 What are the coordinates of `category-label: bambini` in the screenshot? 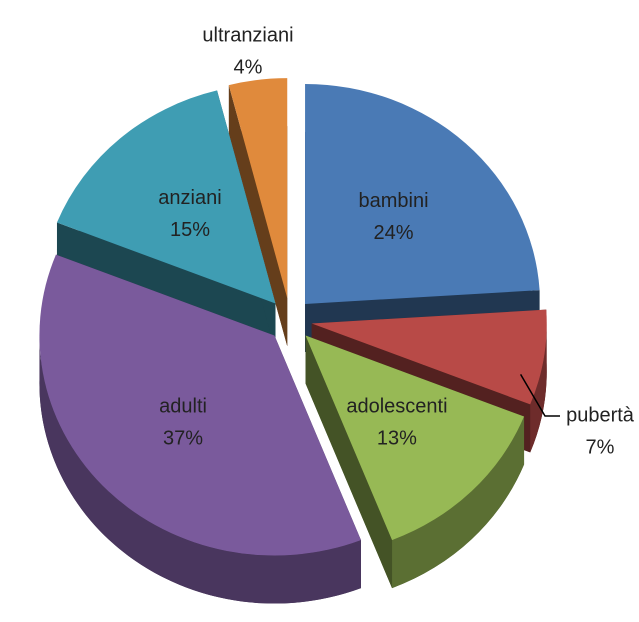 It's located at (394, 201).